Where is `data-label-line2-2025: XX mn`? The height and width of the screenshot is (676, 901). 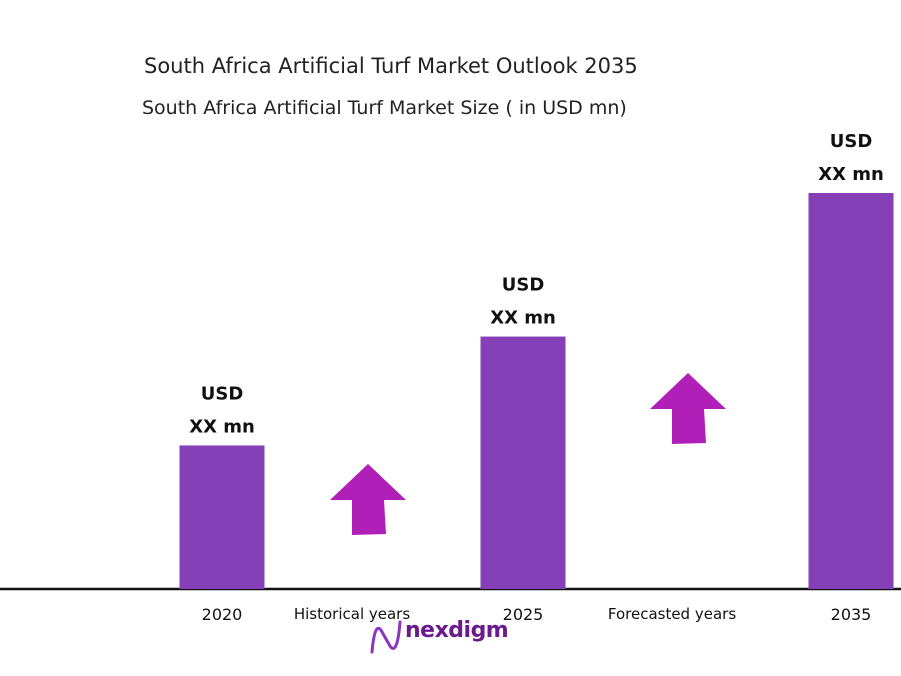 data-label-line2-2025: XX mn is located at coordinates (523, 318).